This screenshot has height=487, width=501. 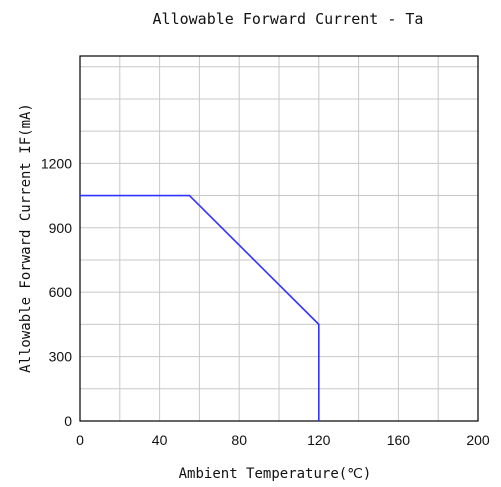 I want to click on x-axis-label: Ambient Temperature(℃), so click(x=275, y=474).